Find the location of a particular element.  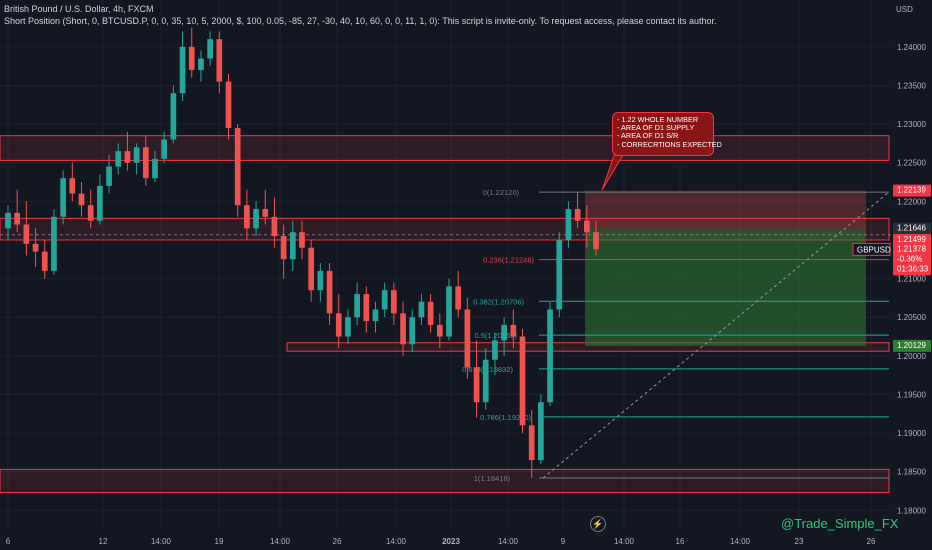

fib-level-label: 0.5(1.20269) is located at coordinates (495, 335).